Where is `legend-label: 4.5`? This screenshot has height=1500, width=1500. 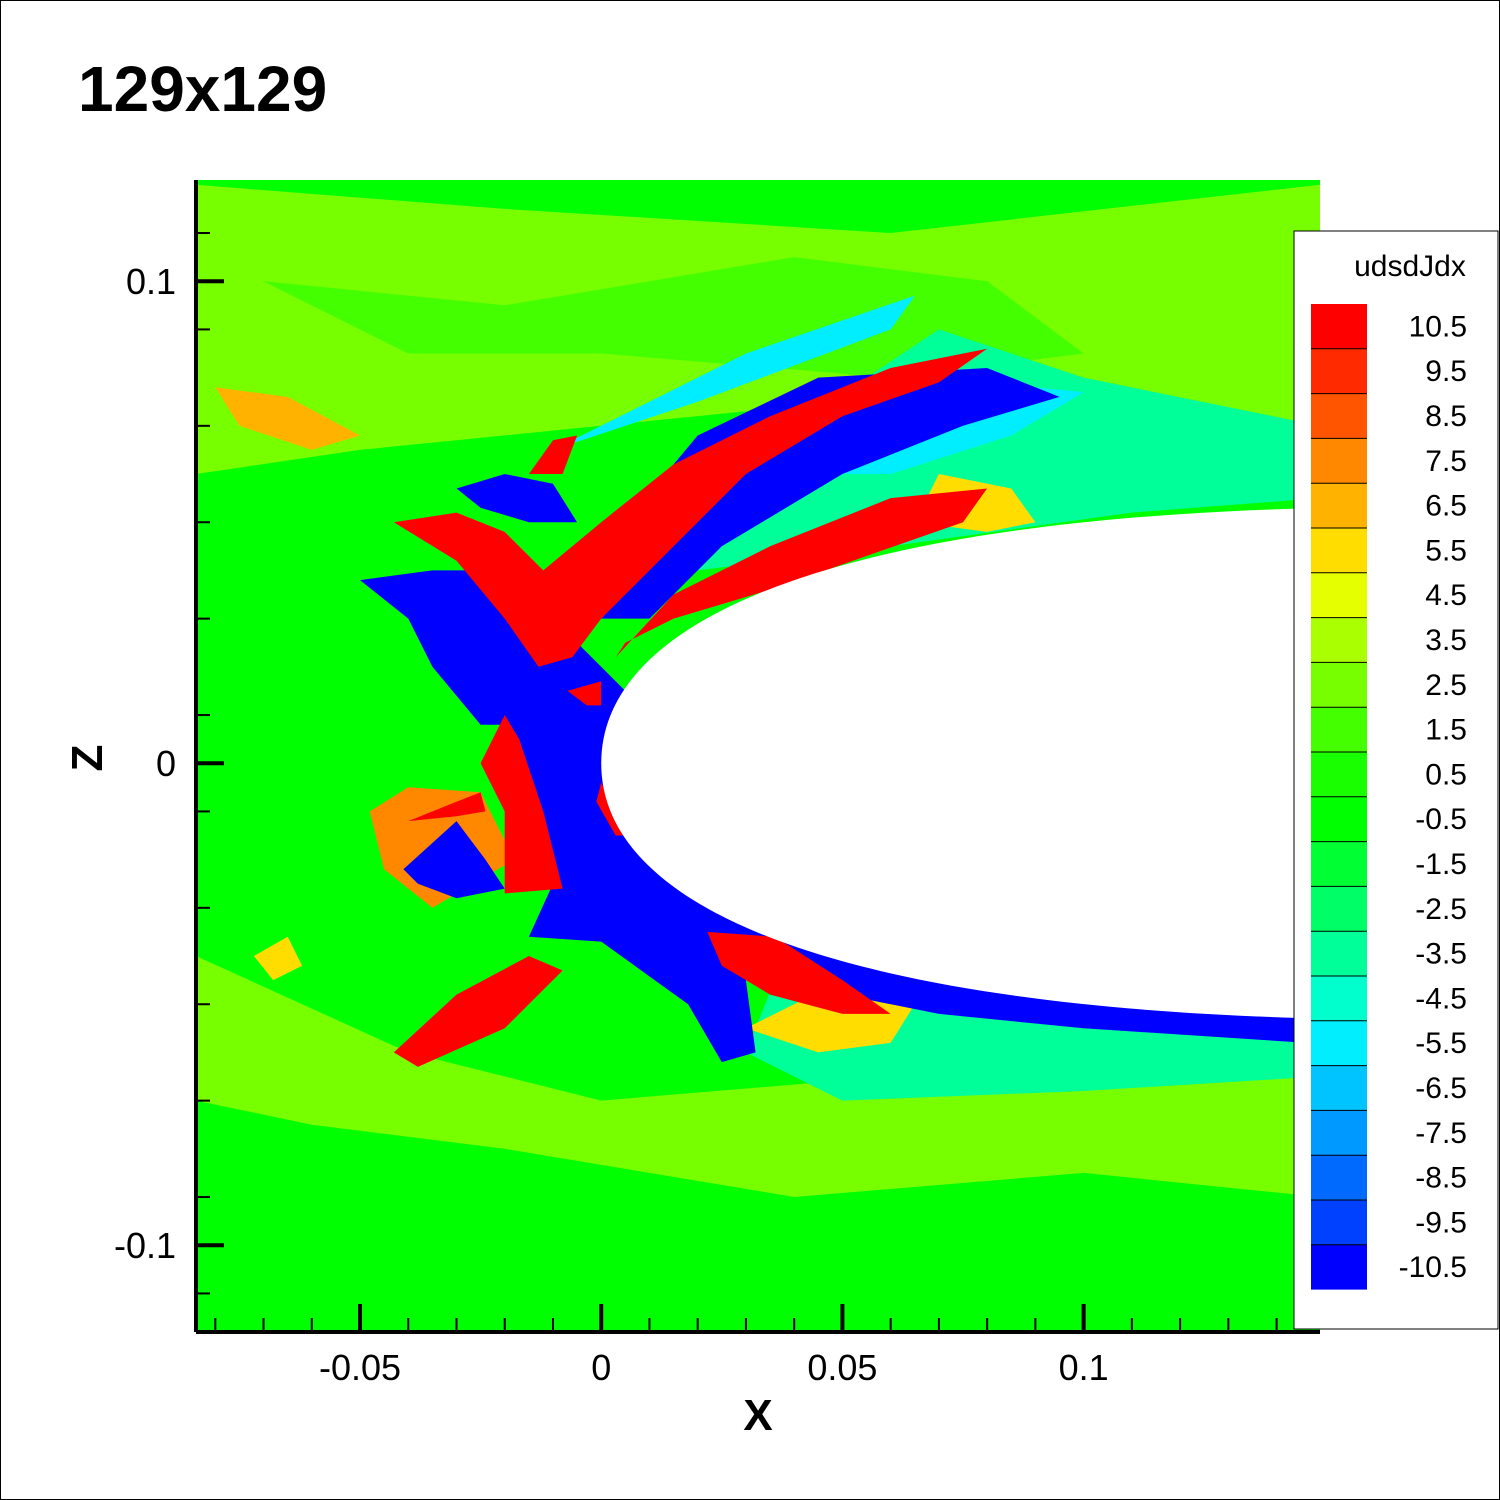
legend-label: 4.5 is located at coordinates (1446, 595).